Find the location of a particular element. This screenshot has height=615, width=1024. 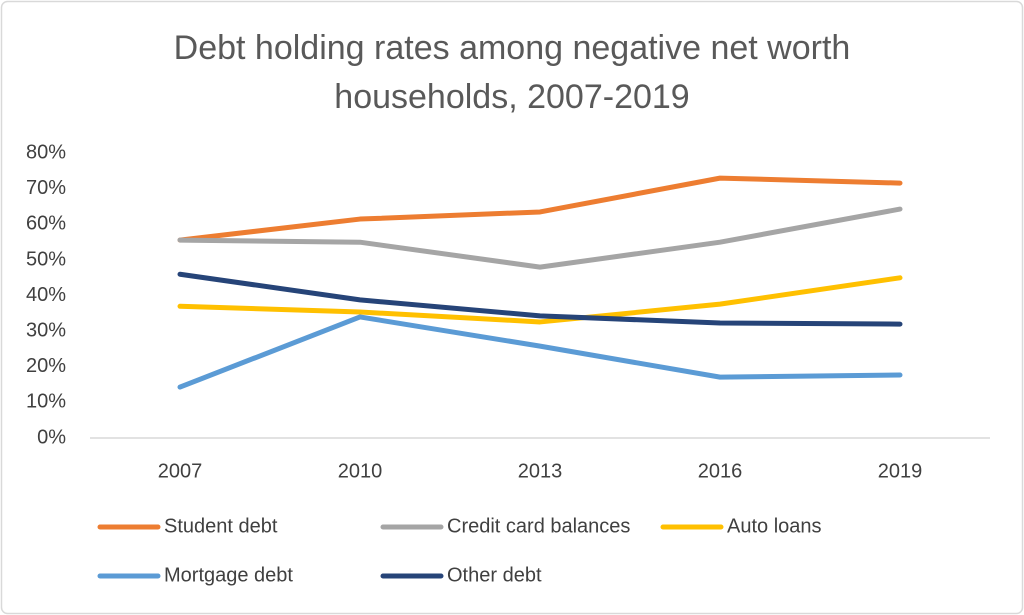

legend-label: Credit card balances is located at coordinates (538, 526).